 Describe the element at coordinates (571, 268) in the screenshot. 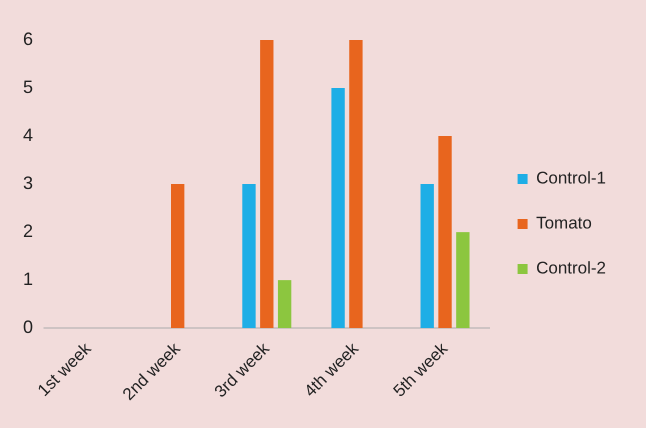

I see `legend-label: Control-2` at that location.